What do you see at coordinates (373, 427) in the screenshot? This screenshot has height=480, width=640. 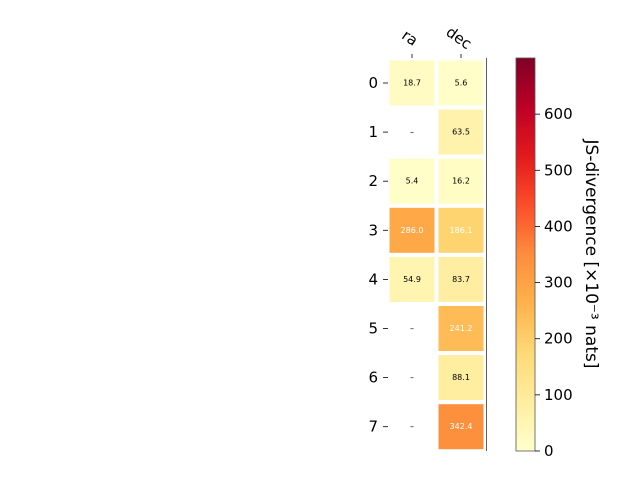 I see `row-label: 7` at bounding box center [373, 427].